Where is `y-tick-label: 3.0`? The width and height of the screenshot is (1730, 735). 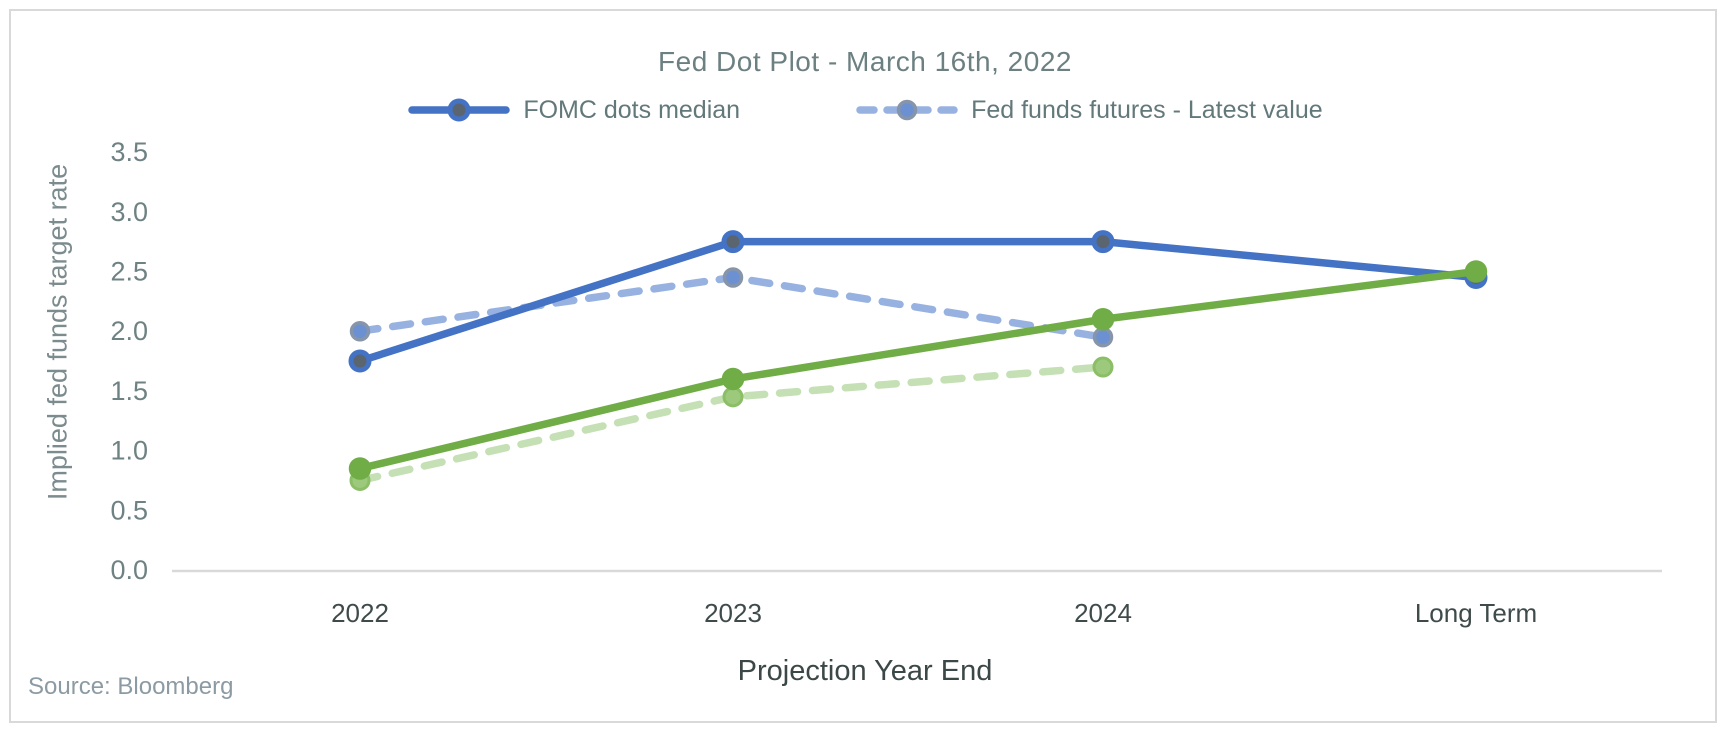
y-tick-label: 3.0 is located at coordinates (129, 212).